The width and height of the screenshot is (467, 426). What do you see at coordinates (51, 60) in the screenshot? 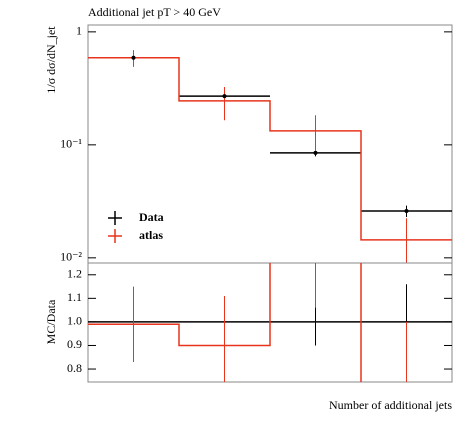
I see `y-axis-label: 1/σ dσ/dN_jet` at bounding box center [51, 60].